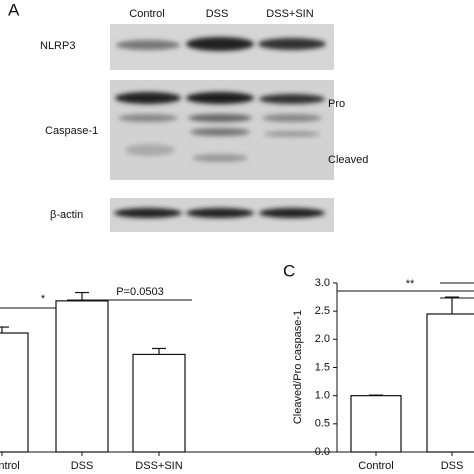 The height and width of the screenshot is (474, 474). Describe the element at coordinates (322, 424) in the screenshot. I see `y-tick-label: 0.5` at that location.